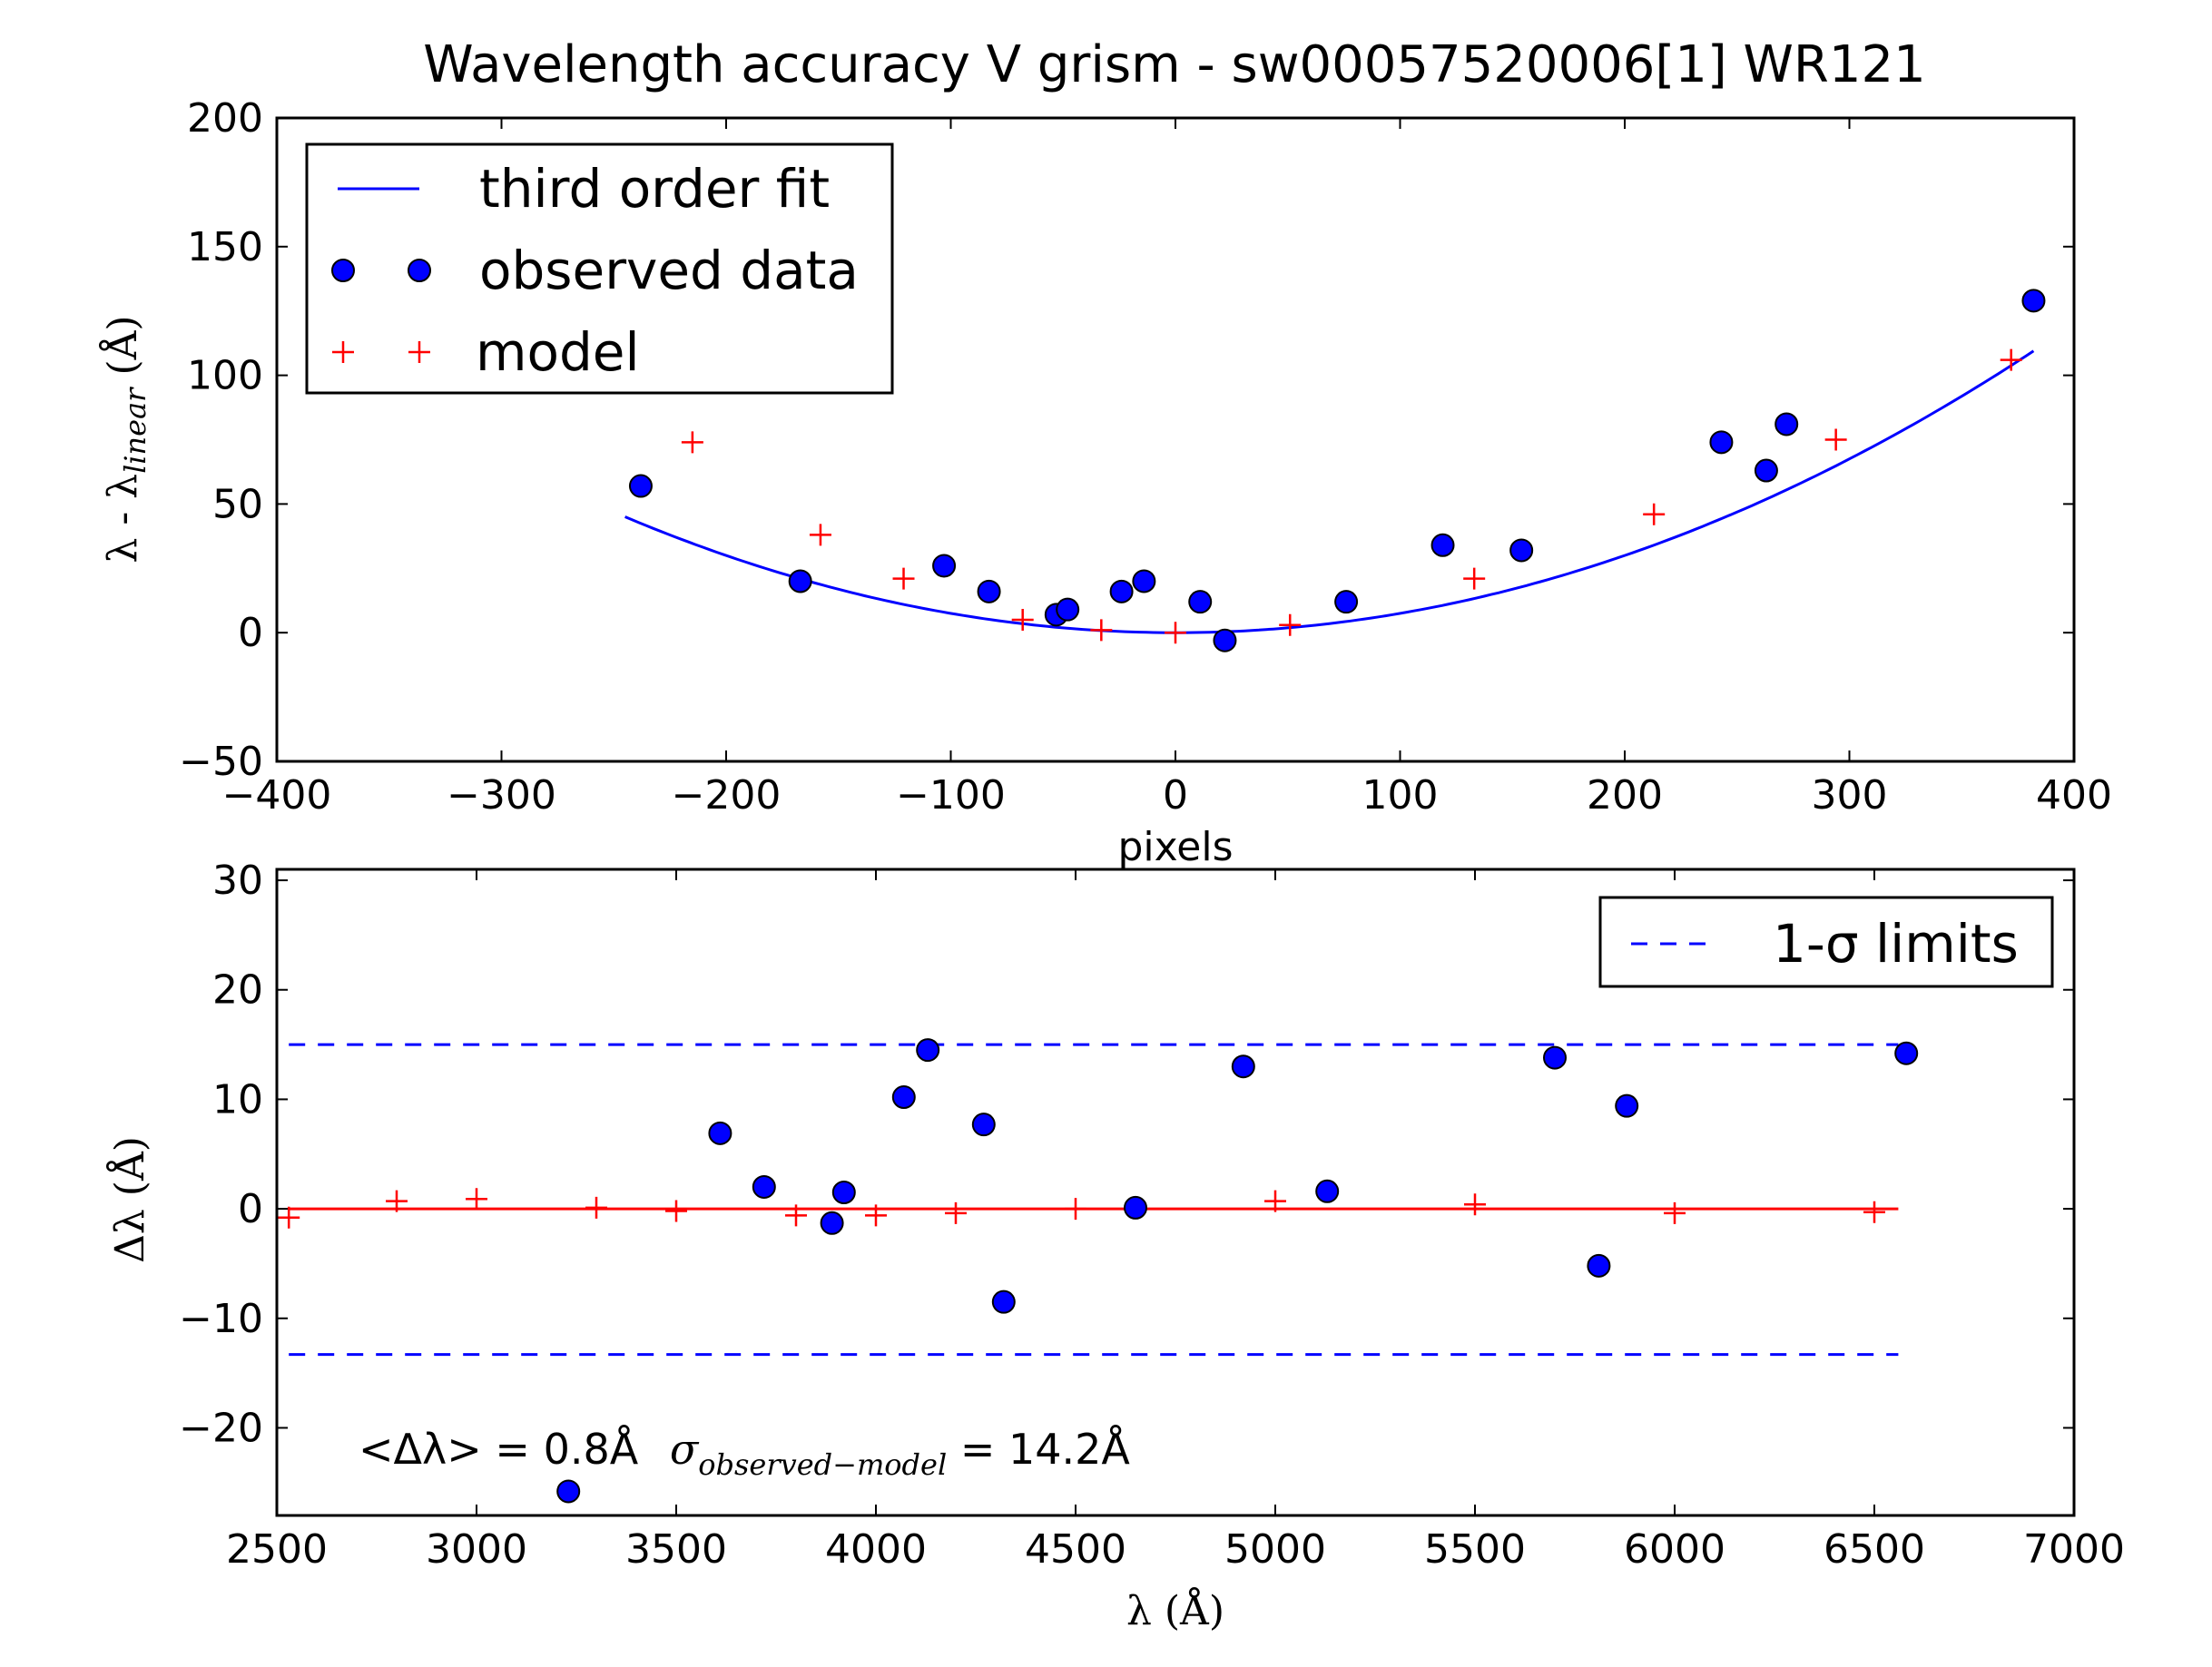 Image resolution: width=2212 pixels, height=1667 pixels. Describe the element at coordinates (876, 1550) in the screenshot. I see `bottom-x-tick-label: 4000` at that location.